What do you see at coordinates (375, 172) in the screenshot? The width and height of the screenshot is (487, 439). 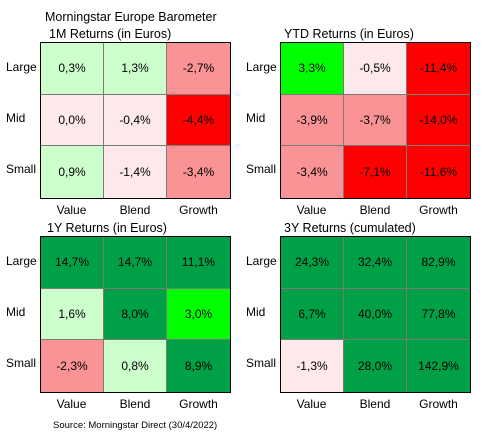 I see `heatmap-cell: -7,1%` at bounding box center [375, 172].